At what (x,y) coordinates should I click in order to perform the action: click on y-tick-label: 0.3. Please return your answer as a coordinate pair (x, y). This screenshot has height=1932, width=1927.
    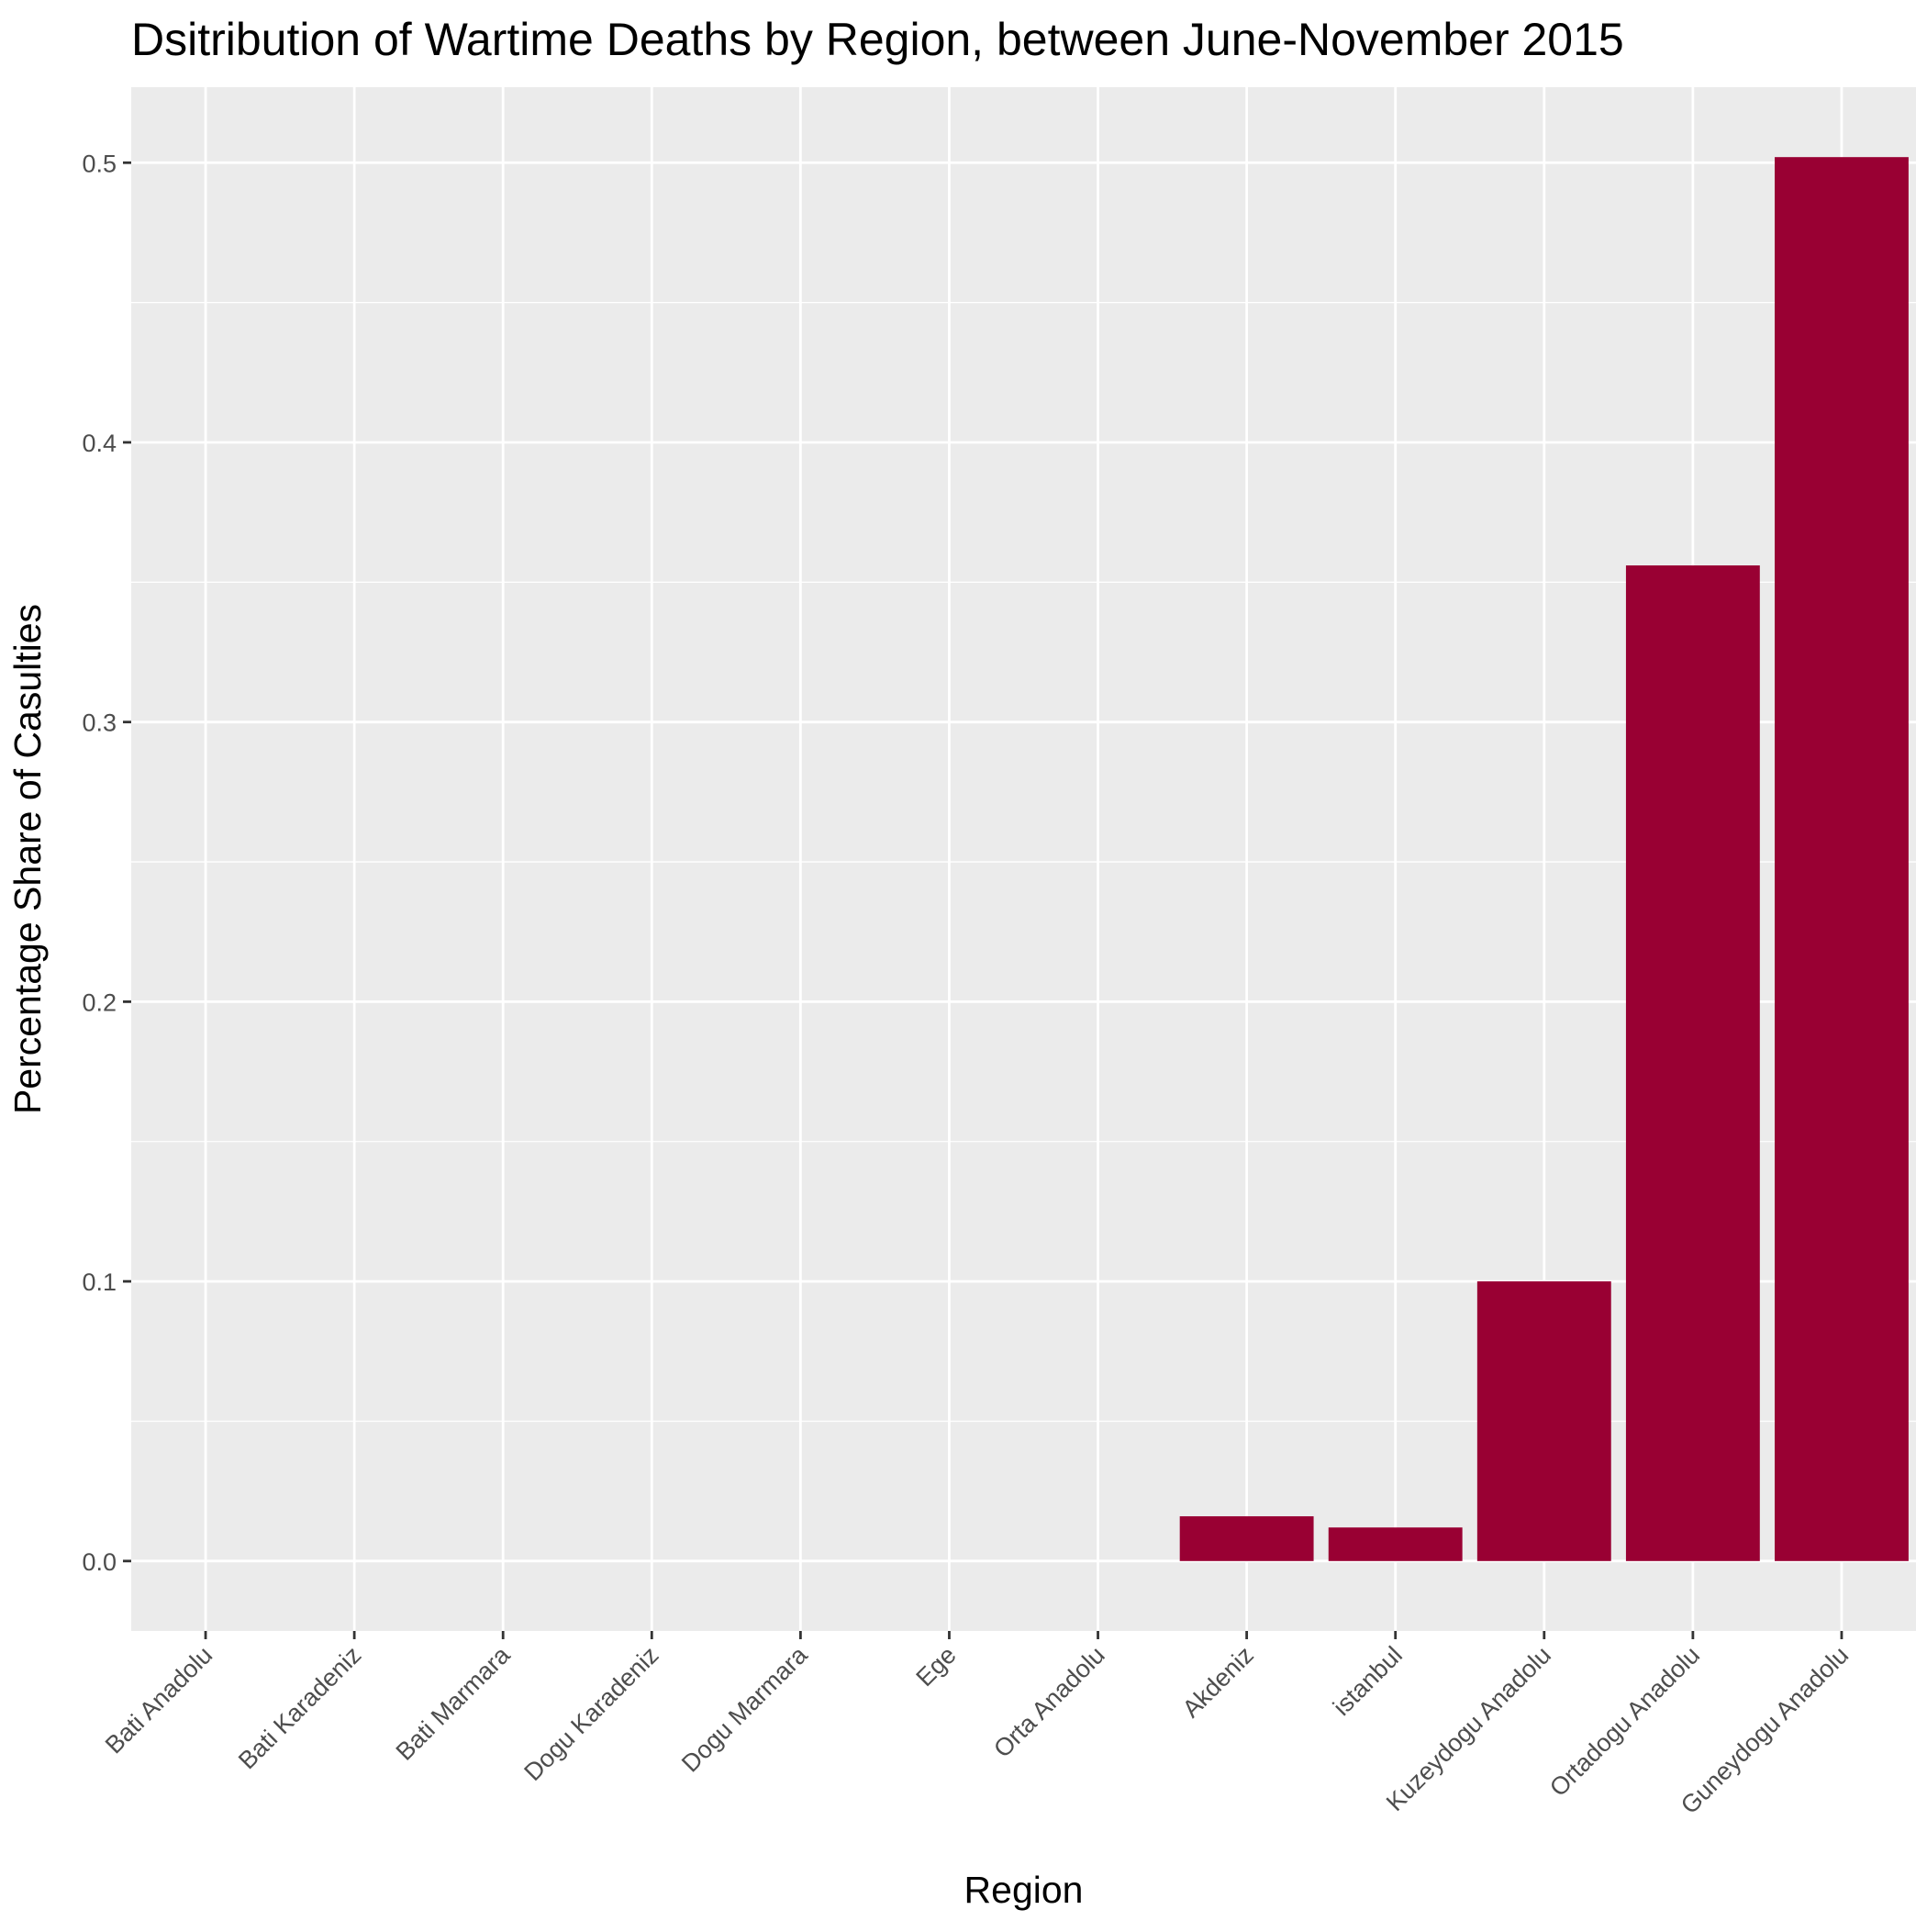
    Looking at the image, I should click on (99, 723).